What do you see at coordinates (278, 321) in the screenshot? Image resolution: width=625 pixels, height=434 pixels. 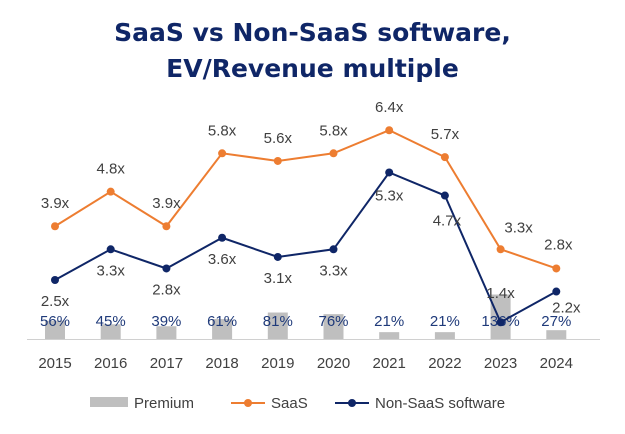 I see `premium-data-label: 81%` at bounding box center [278, 321].